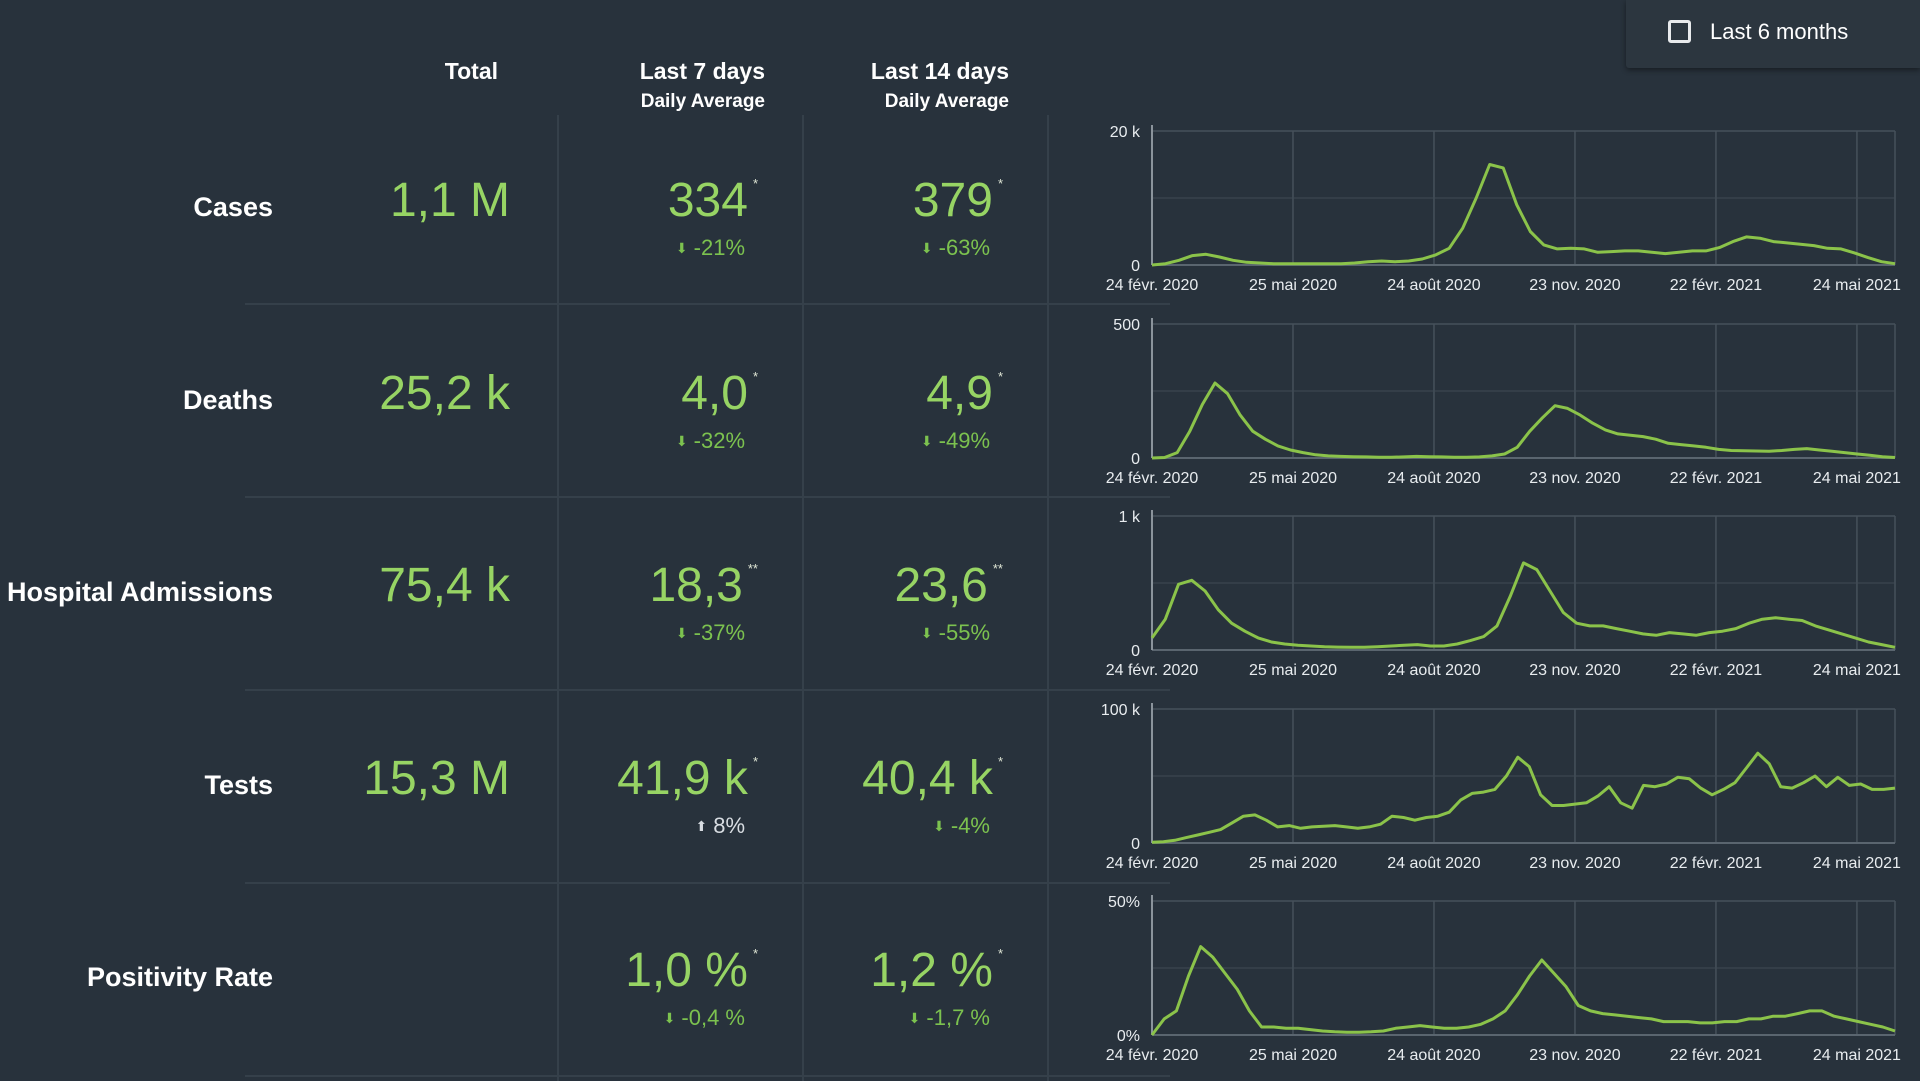  What do you see at coordinates (702, 101) in the screenshot?
I see `header-last7-sub: Daily Average` at bounding box center [702, 101].